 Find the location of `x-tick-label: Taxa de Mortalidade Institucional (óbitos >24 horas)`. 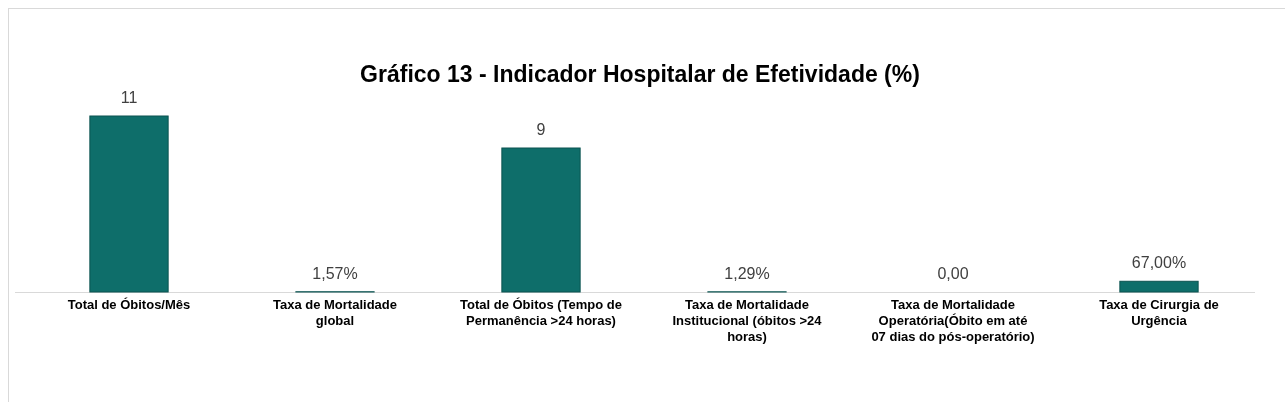

x-tick-label: Taxa de Mortalidade Institucional (óbitos >24 horas) is located at coordinates (747, 320).